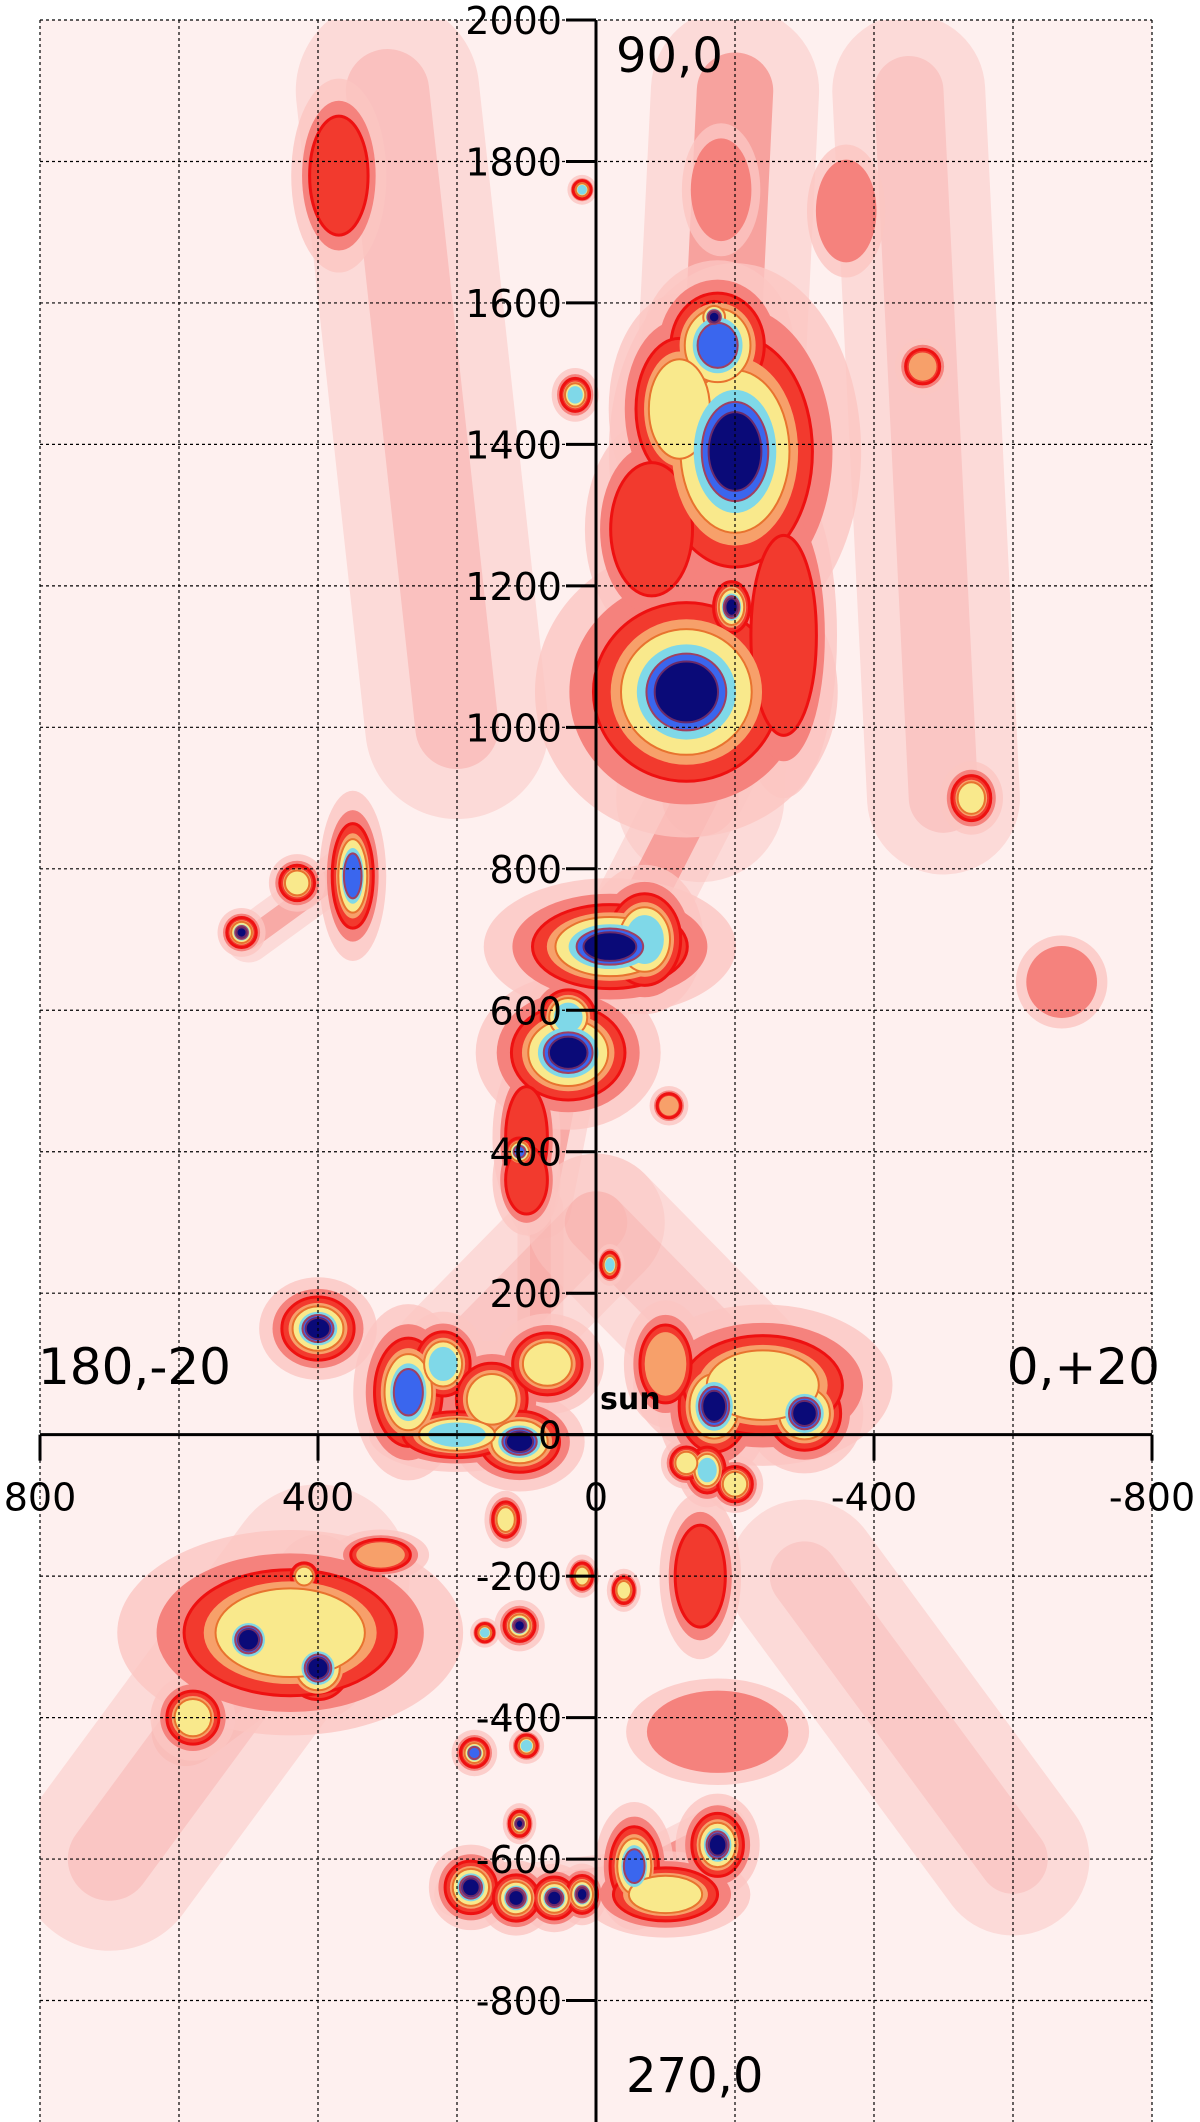 This screenshot has height=2122, width=1200. Describe the element at coordinates (513, 162) in the screenshot. I see `y-tick-label: 1800` at that location.